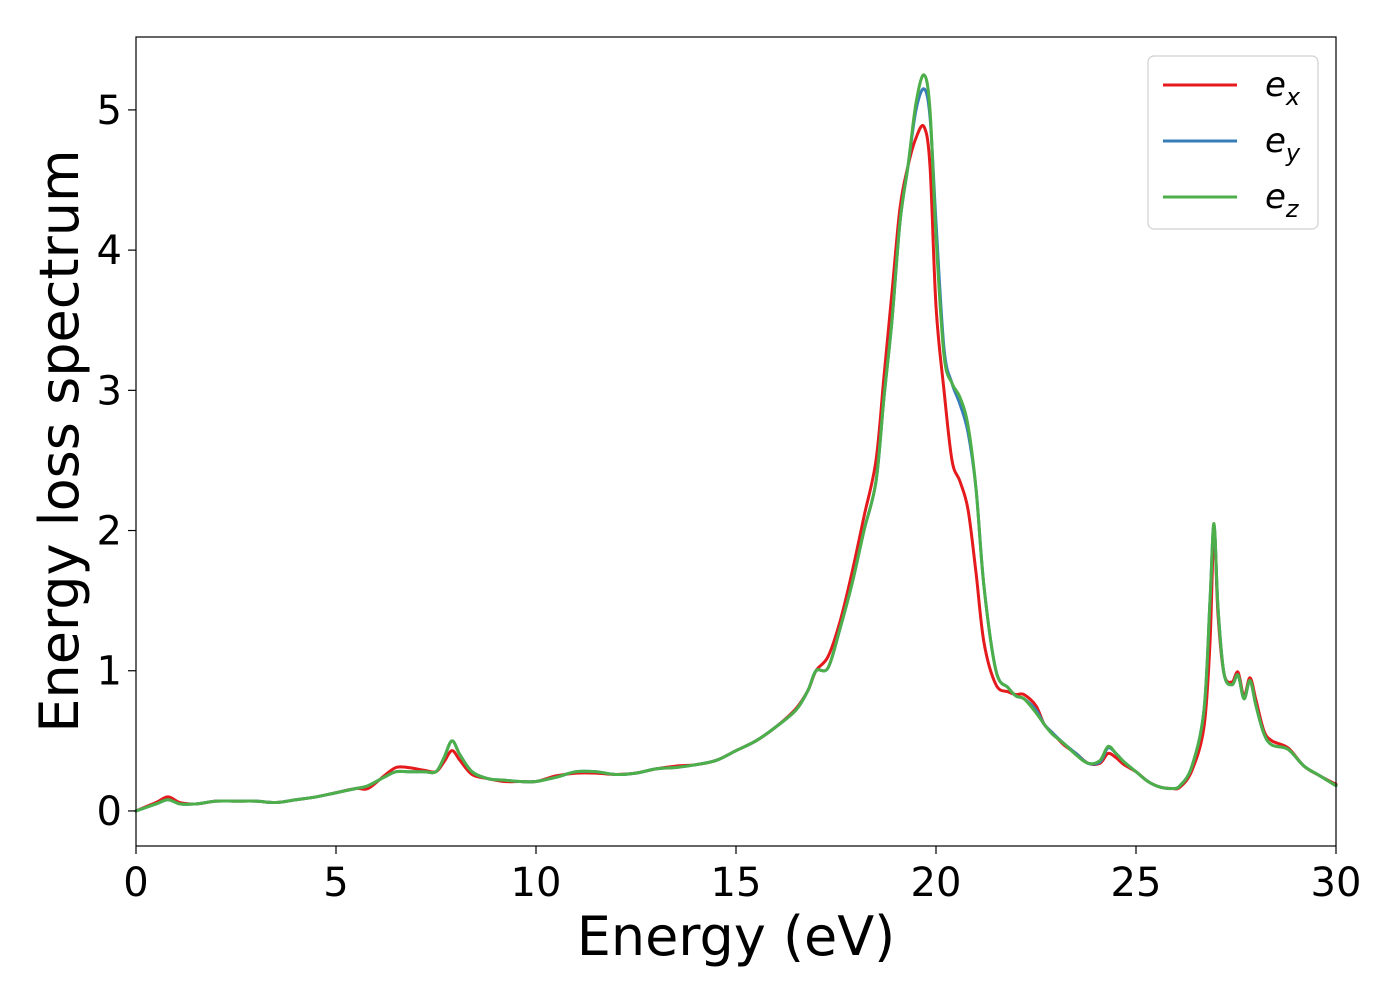  Describe the element at coordinates (335, 883) in the screenshot. I see `x-tick-label: 5` at that location.